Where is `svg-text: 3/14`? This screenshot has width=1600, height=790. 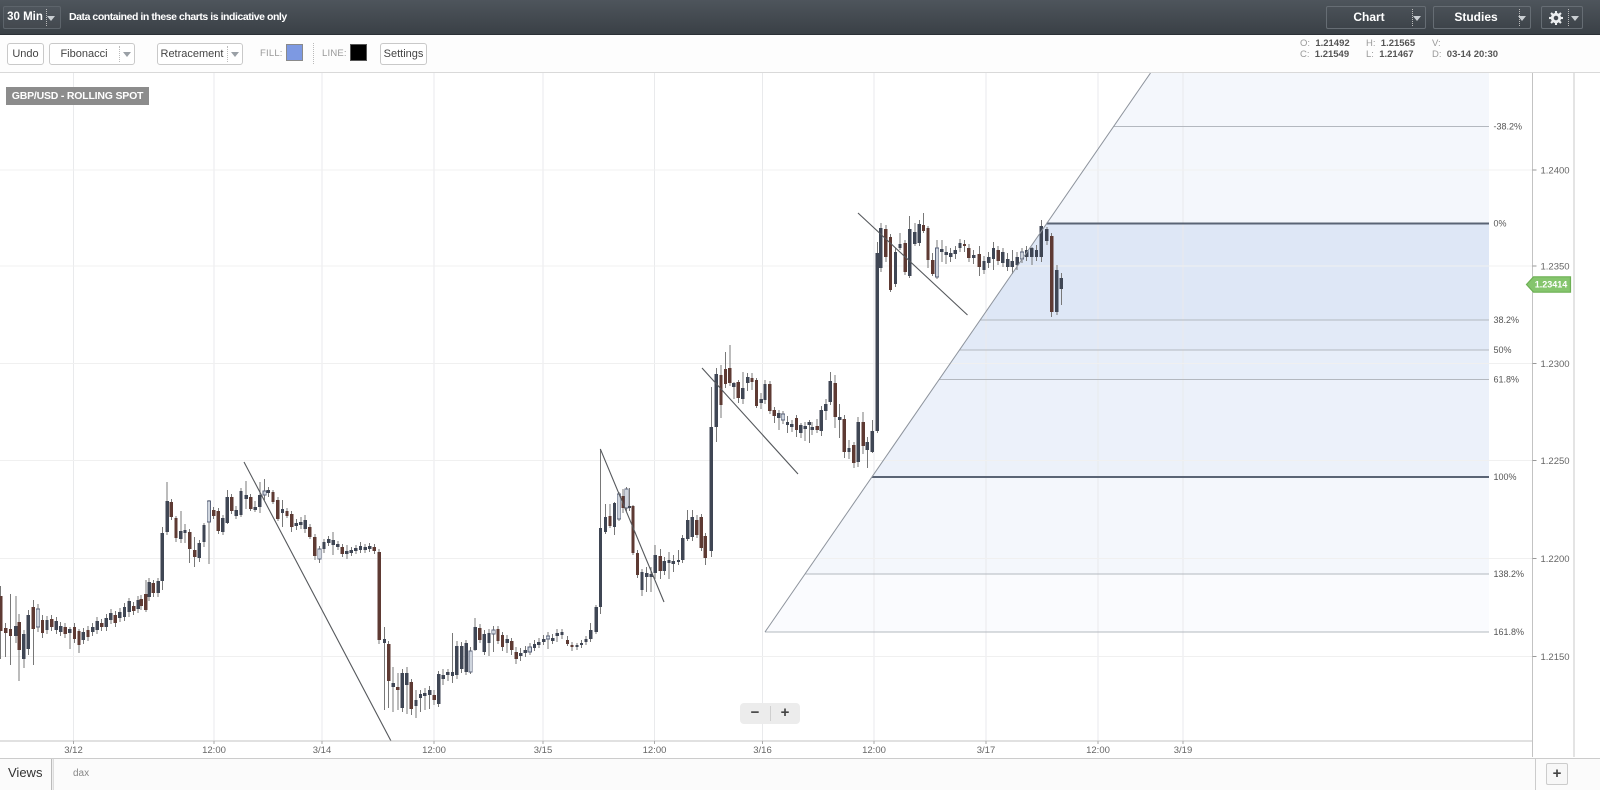 svg-text: 3/14 is located at coordinates (322, 750).